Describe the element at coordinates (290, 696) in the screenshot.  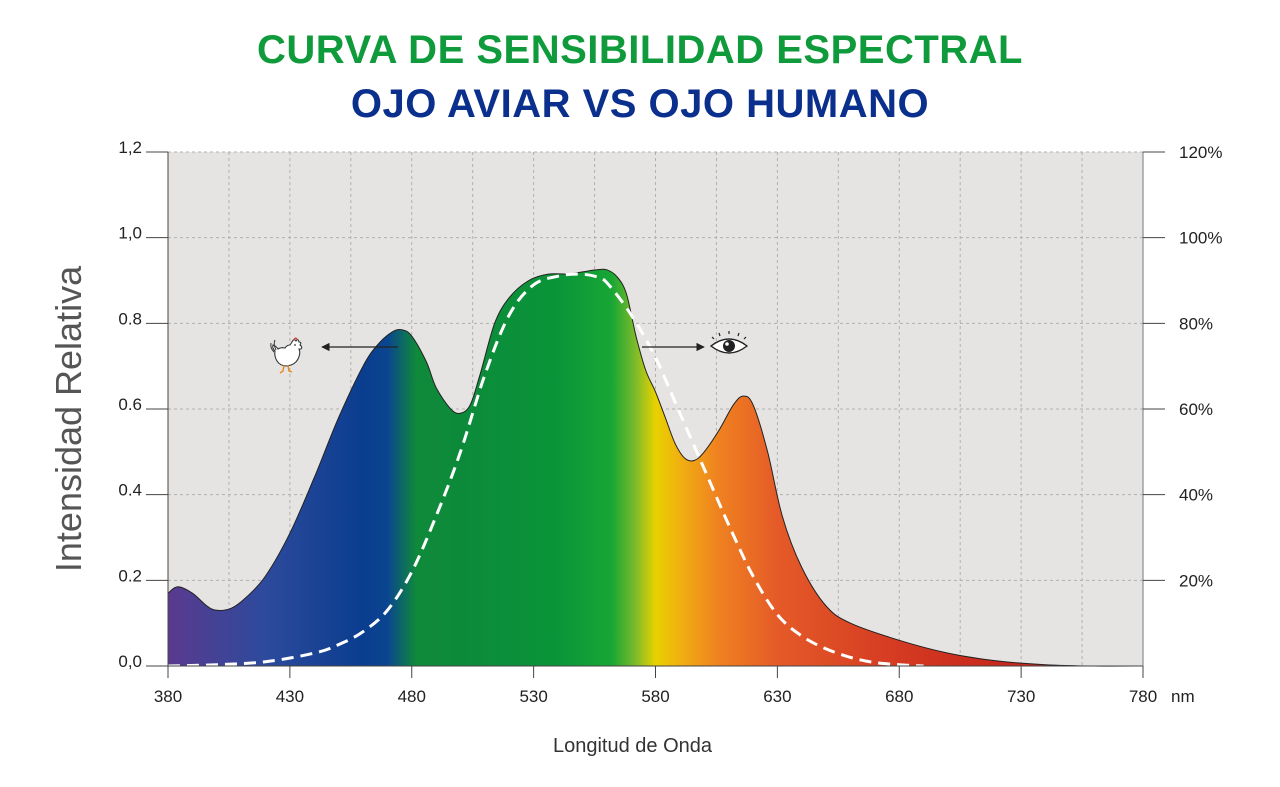
I see `x-tick-label: 430` at that location.